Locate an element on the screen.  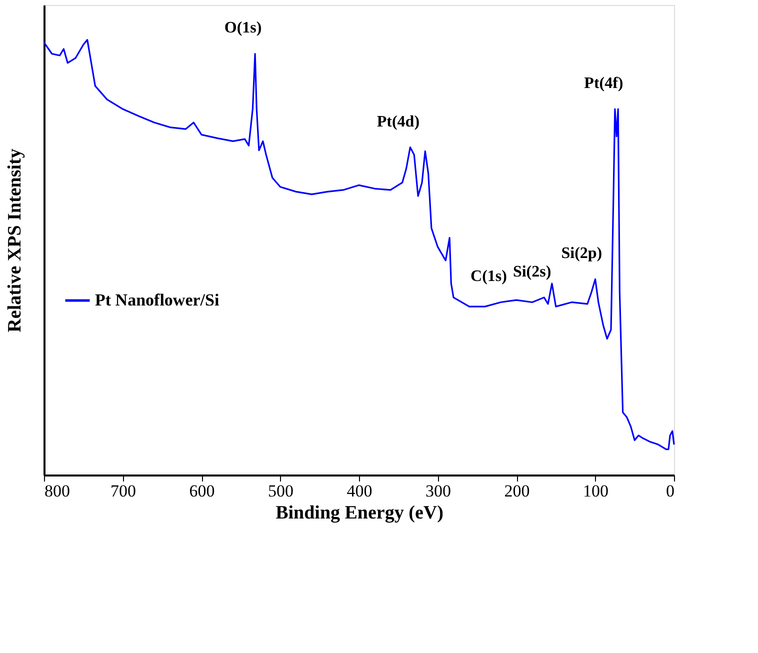
x-tick-label: 0 is located at coordinates (670, 491).